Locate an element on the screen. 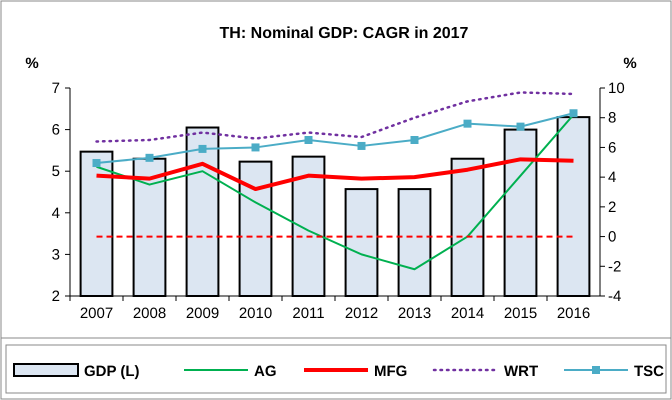 This screenshot has height=400, width=672. y2-tick-label: 6 is located at coordinates (612, 147).